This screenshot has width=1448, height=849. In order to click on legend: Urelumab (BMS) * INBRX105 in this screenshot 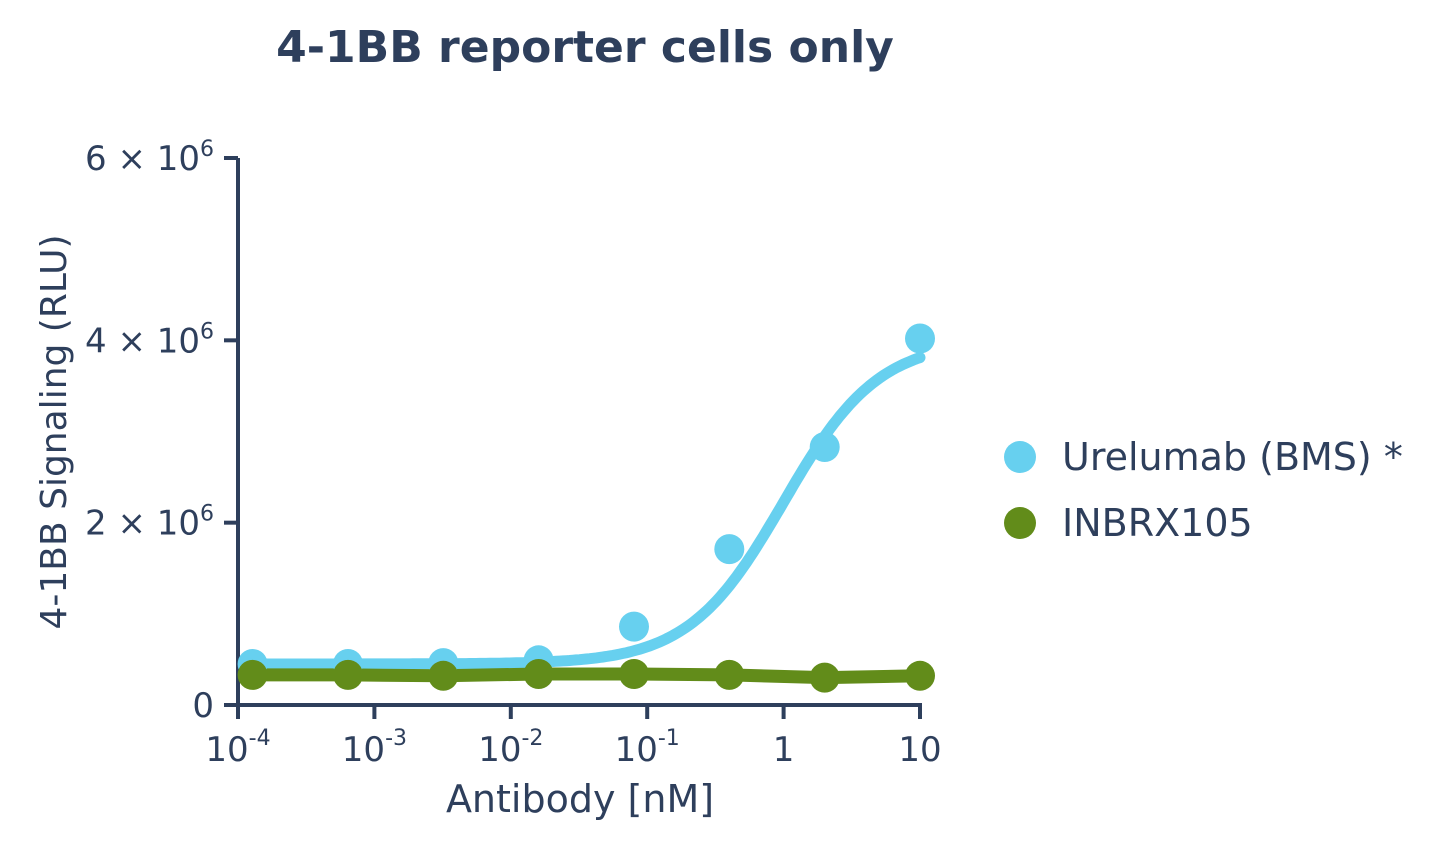, I will do `click(1203, 490)`.